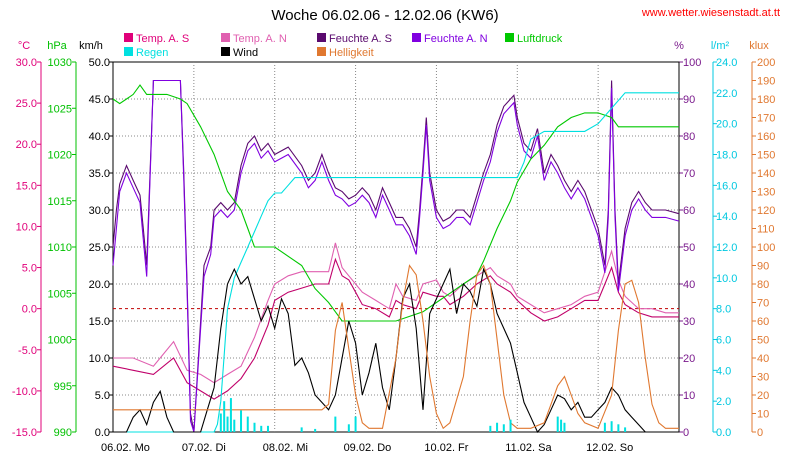  I want to click on wind-tick-label: 30.0, so click(99, 211).